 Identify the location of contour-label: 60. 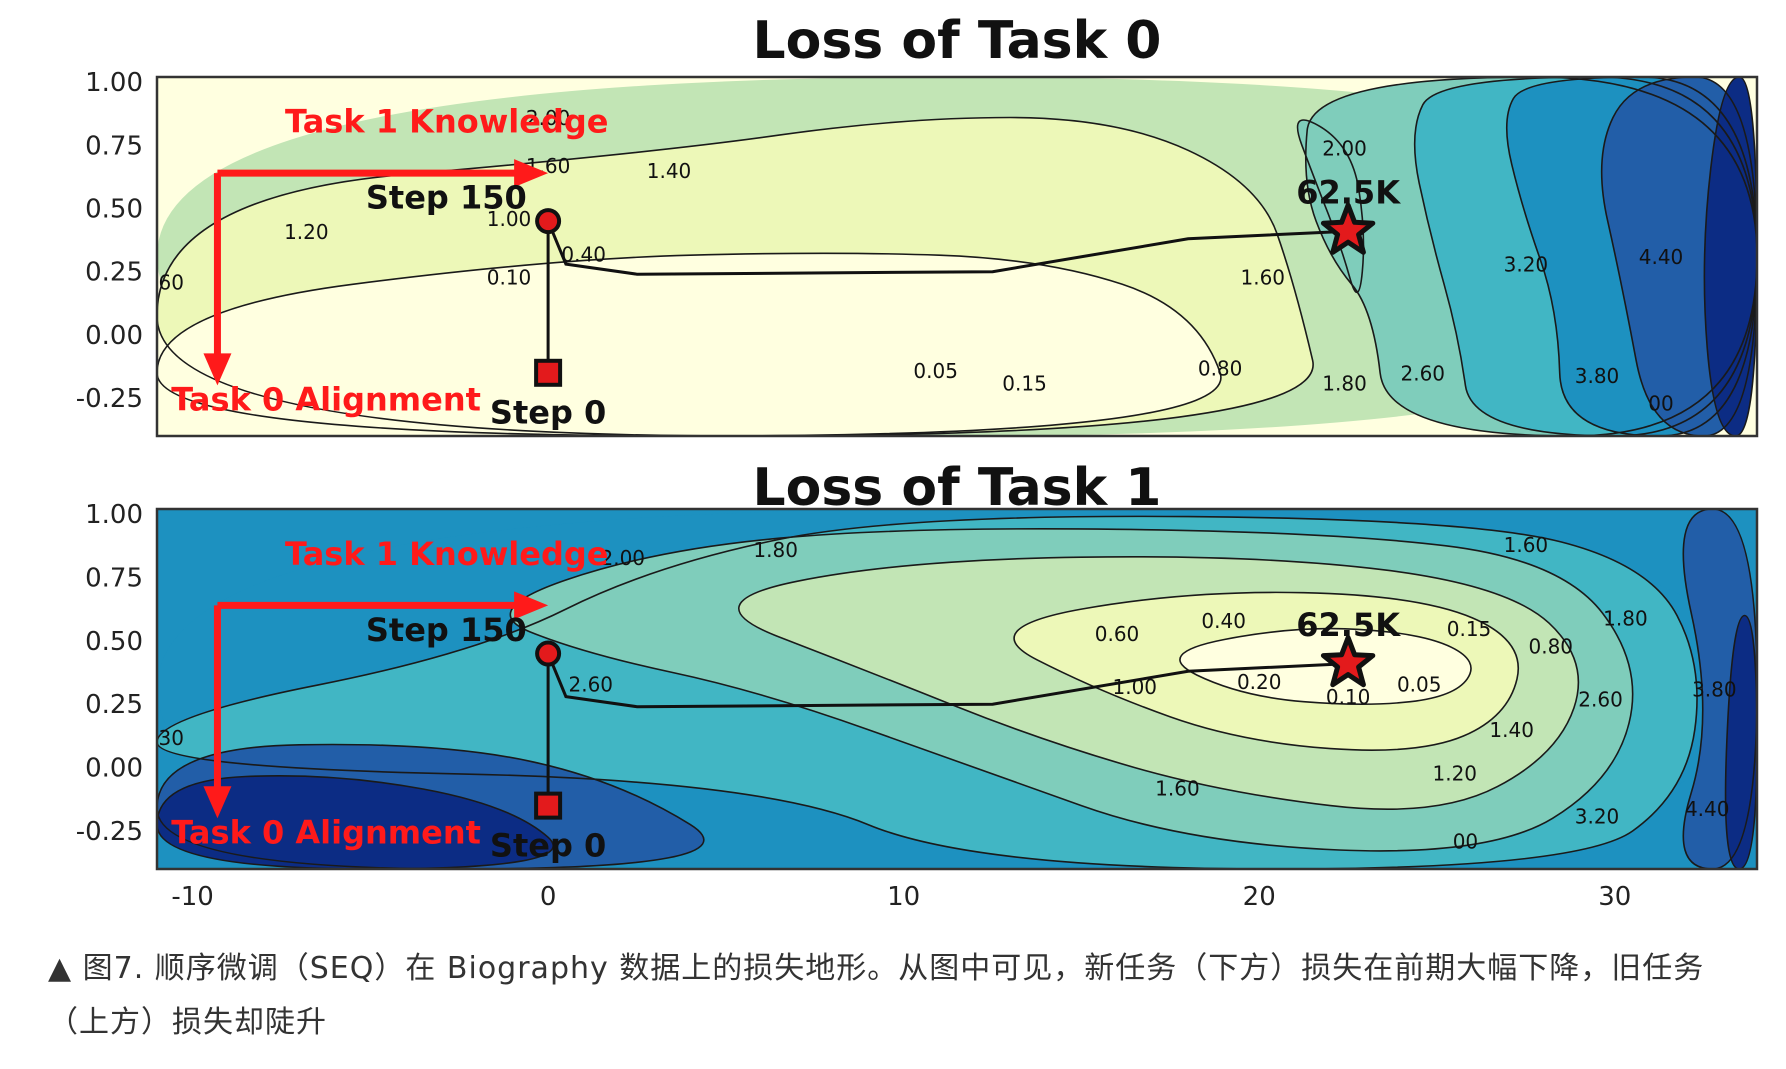
(170, 282).